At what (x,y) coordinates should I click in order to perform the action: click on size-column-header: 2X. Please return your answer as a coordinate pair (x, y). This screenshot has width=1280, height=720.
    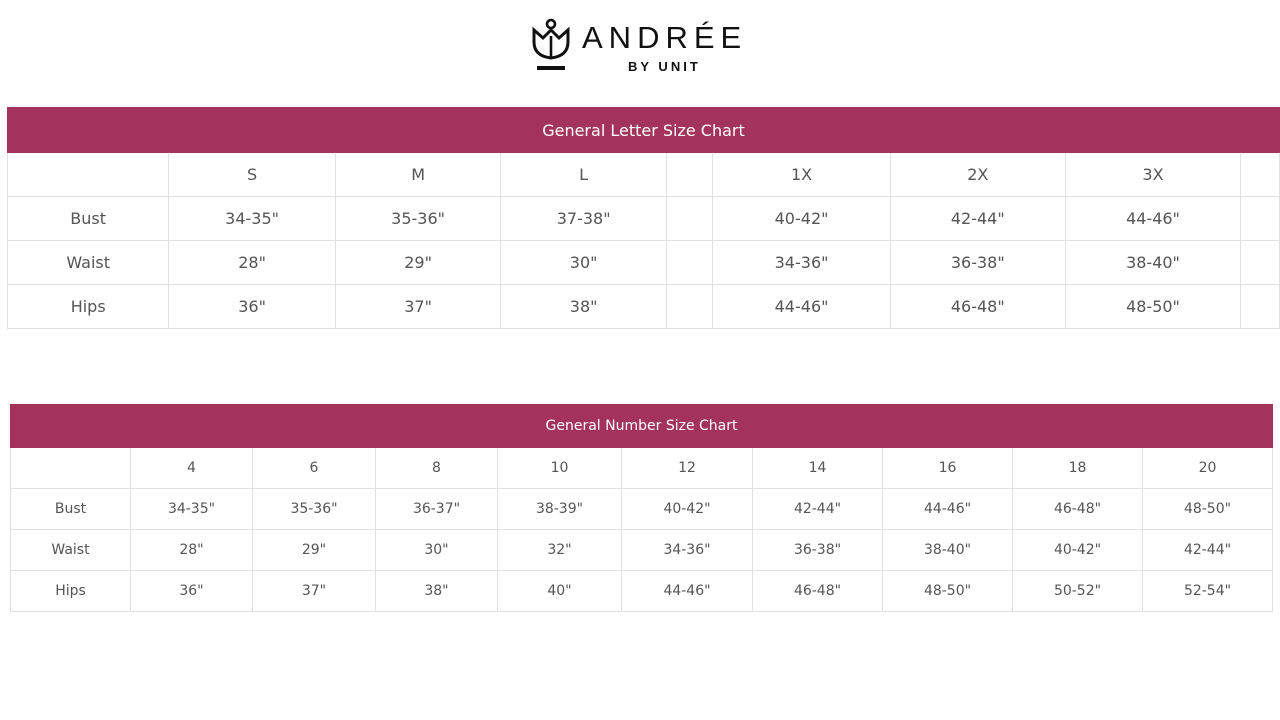
    Looking at the image, I should click on (977, 174).